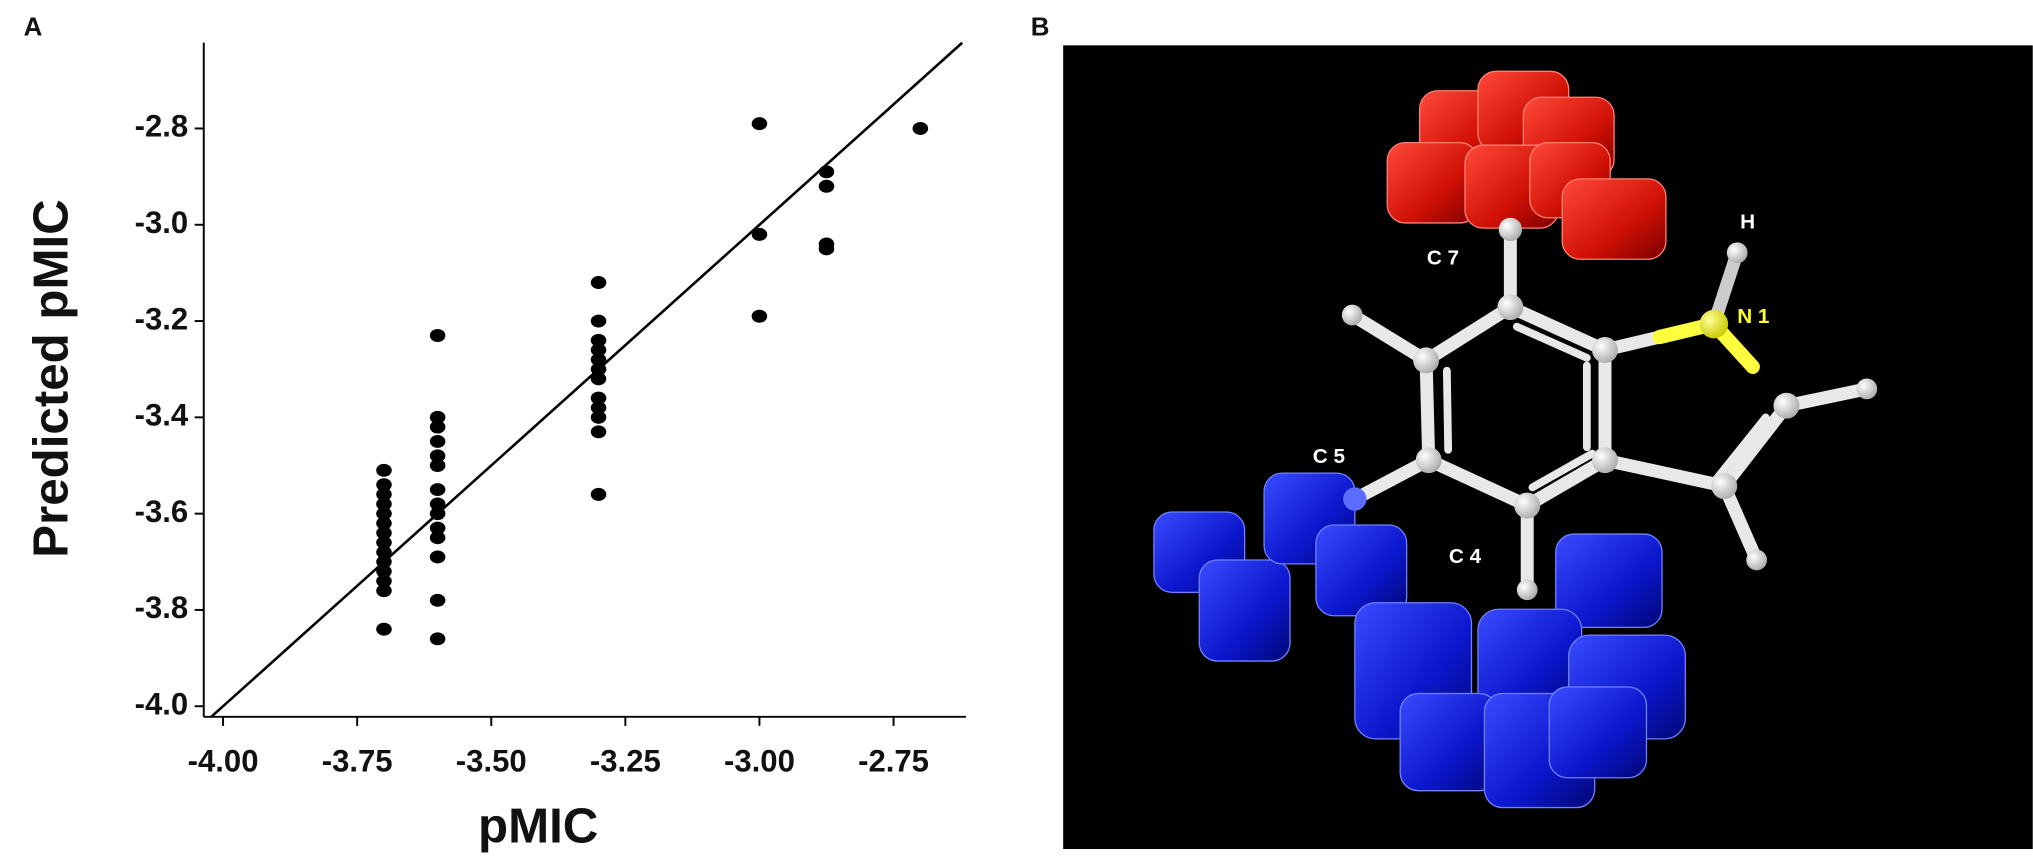 The image size is (2033, 862). I want to click on y-tick-label: -2.8, so click(162, 126).